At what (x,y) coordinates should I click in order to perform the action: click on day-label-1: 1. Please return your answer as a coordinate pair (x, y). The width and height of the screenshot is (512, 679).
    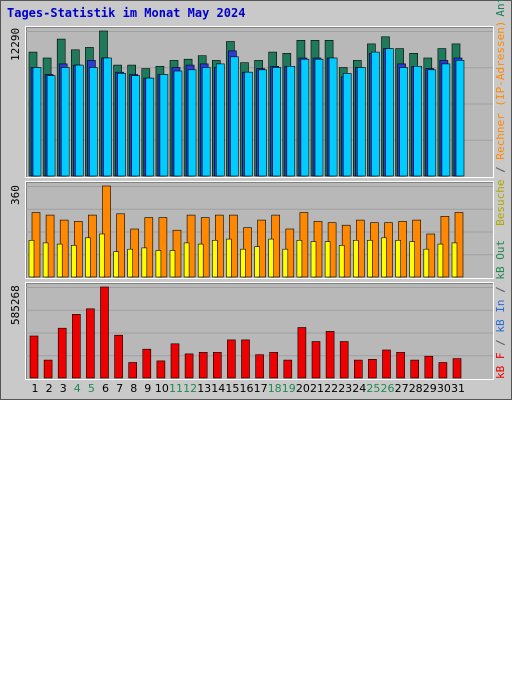
    Looking at the image, I should click on (35, 388).